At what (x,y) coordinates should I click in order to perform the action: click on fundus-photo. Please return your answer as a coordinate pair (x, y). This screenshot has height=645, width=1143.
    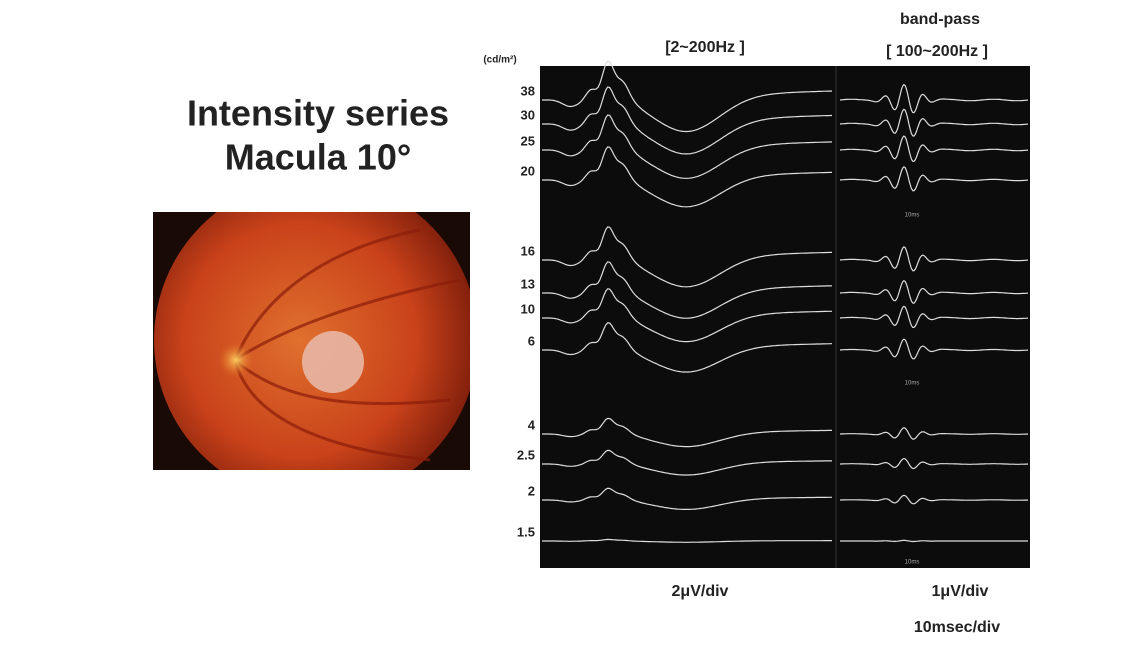
    Looking at the image, I should click on (311, 341).